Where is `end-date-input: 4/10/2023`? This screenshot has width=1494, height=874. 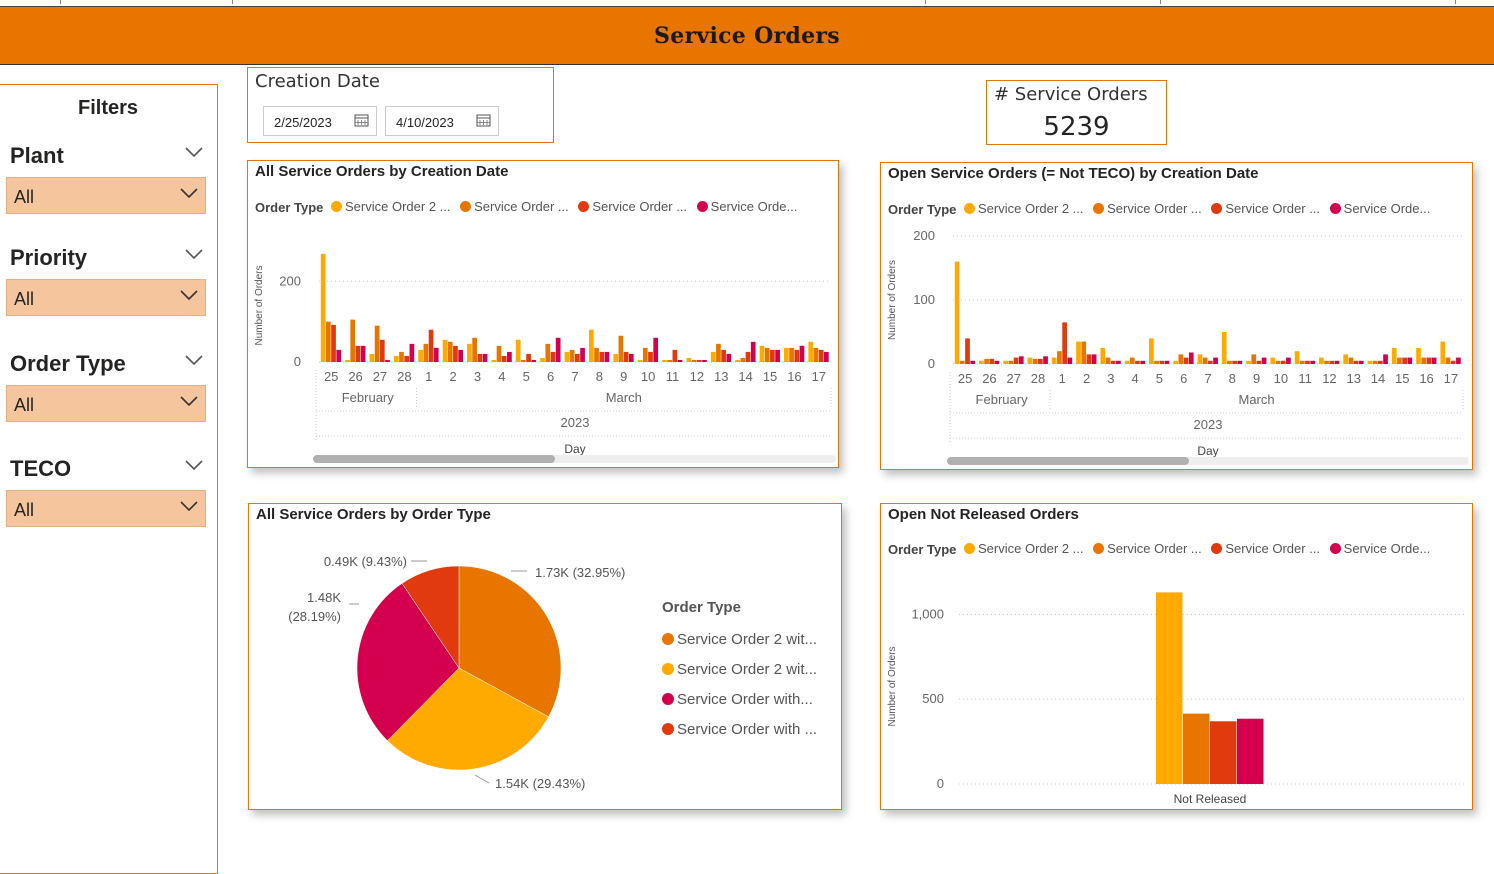 end-date-input: 4/10/2023 is located at coordinates (442, 121).